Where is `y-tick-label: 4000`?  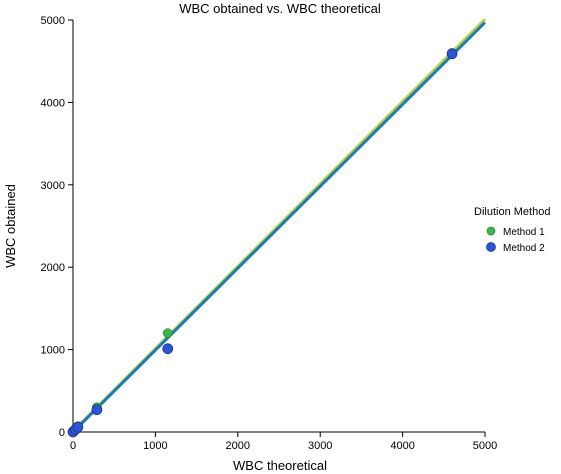
y-tick-label: 4000 is located at coordinates (53, 103).